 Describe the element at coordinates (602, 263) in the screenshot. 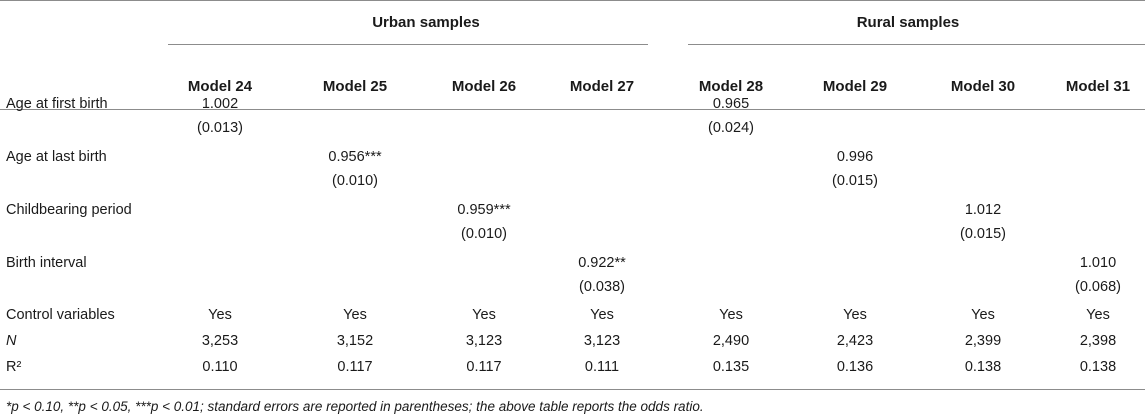

I see `coefficient-cell: 0.922**` at that location.